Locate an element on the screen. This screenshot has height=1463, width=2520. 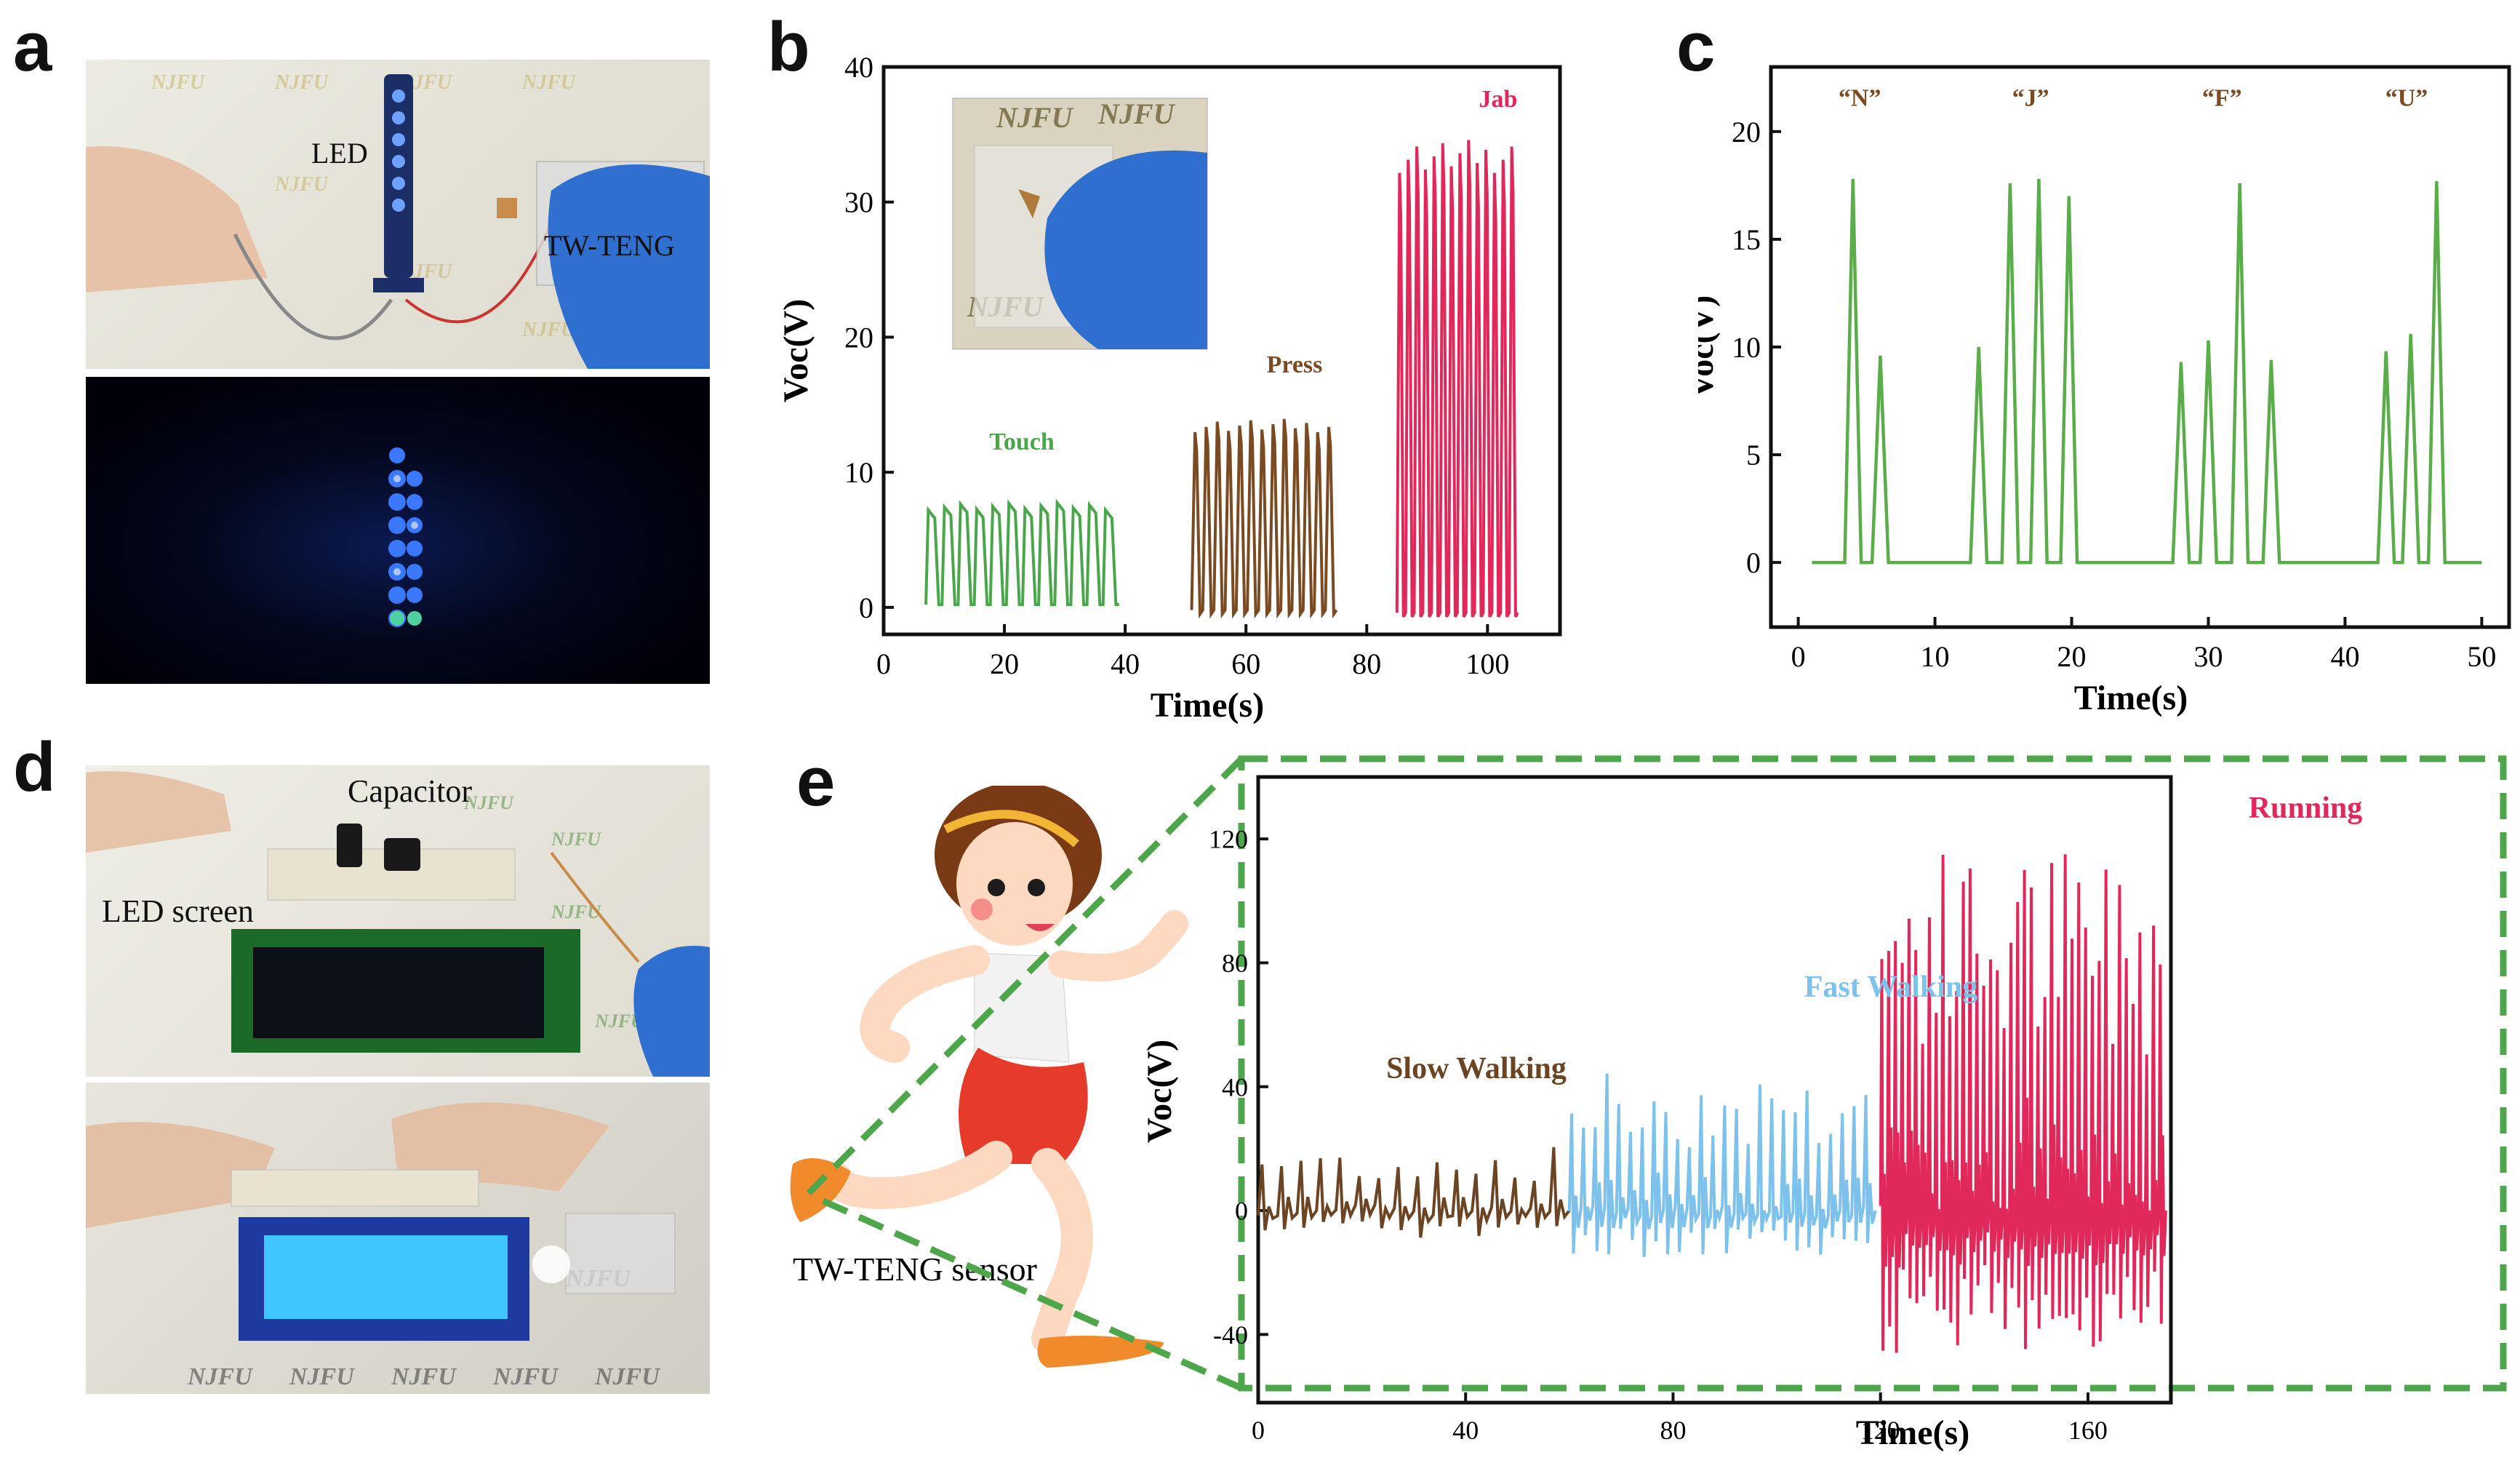
chart-c-xtick-label: 0 is located at coordinates (1798, 656).